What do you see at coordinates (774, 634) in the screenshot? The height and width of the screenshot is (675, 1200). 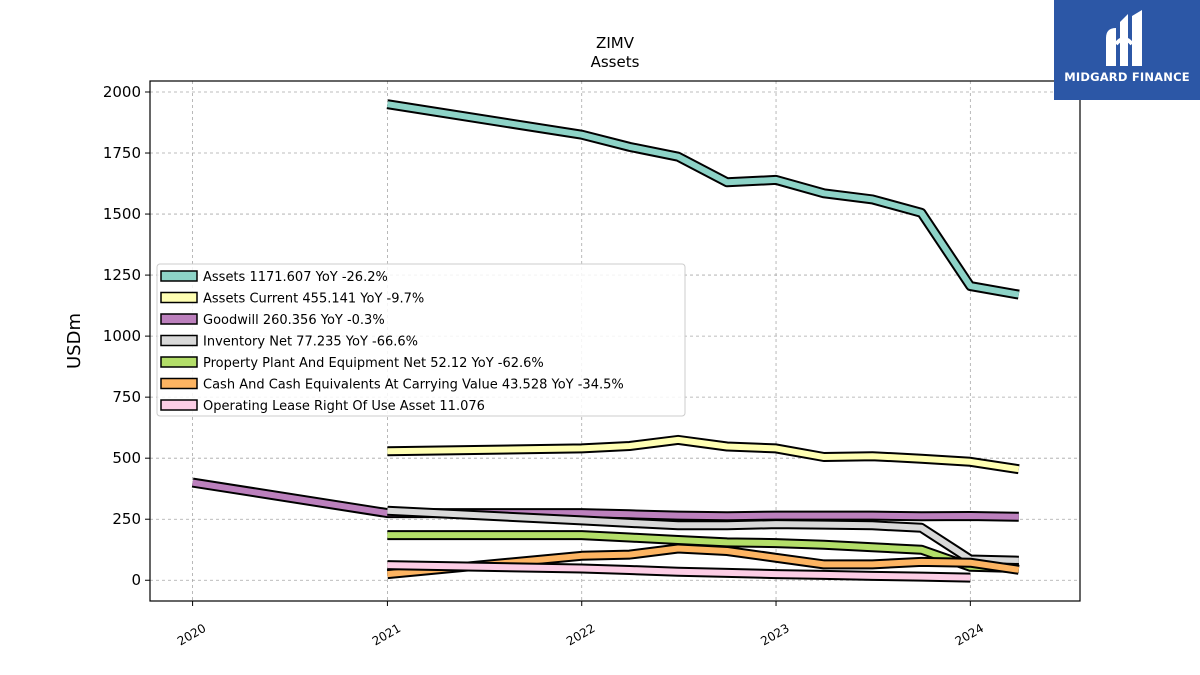 I see `x-tick-label: 2023` at bounding box center [774, 634].